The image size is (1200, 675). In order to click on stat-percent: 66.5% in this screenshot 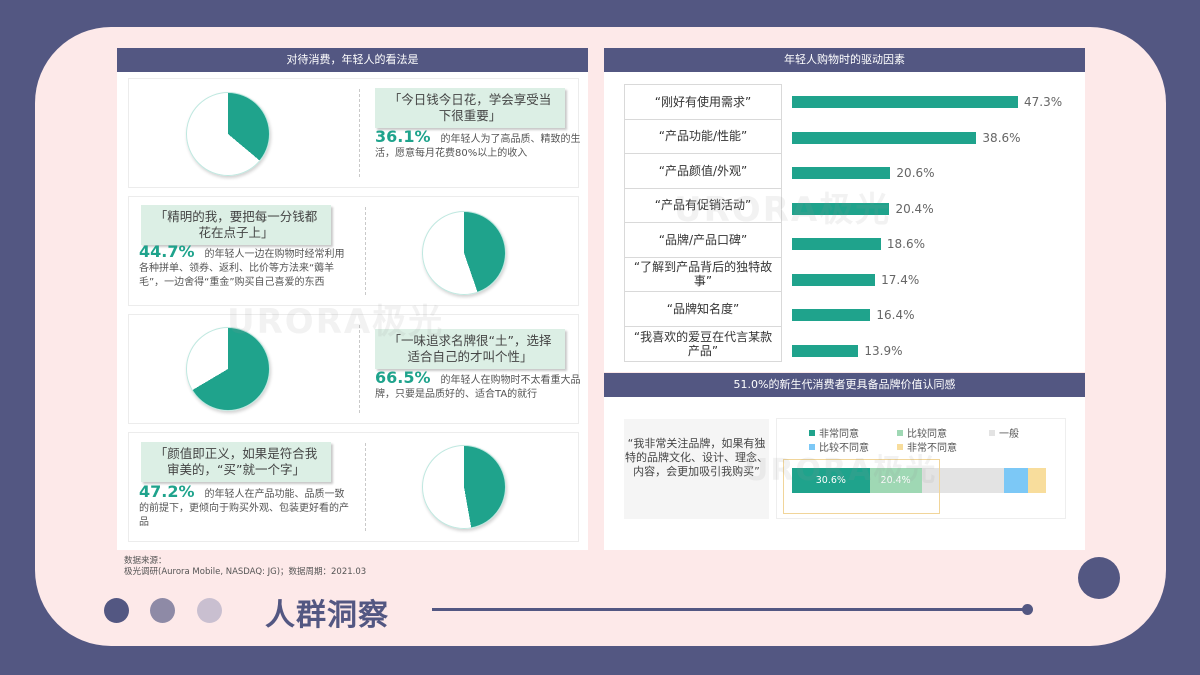, I will do `click(403, 377)`.